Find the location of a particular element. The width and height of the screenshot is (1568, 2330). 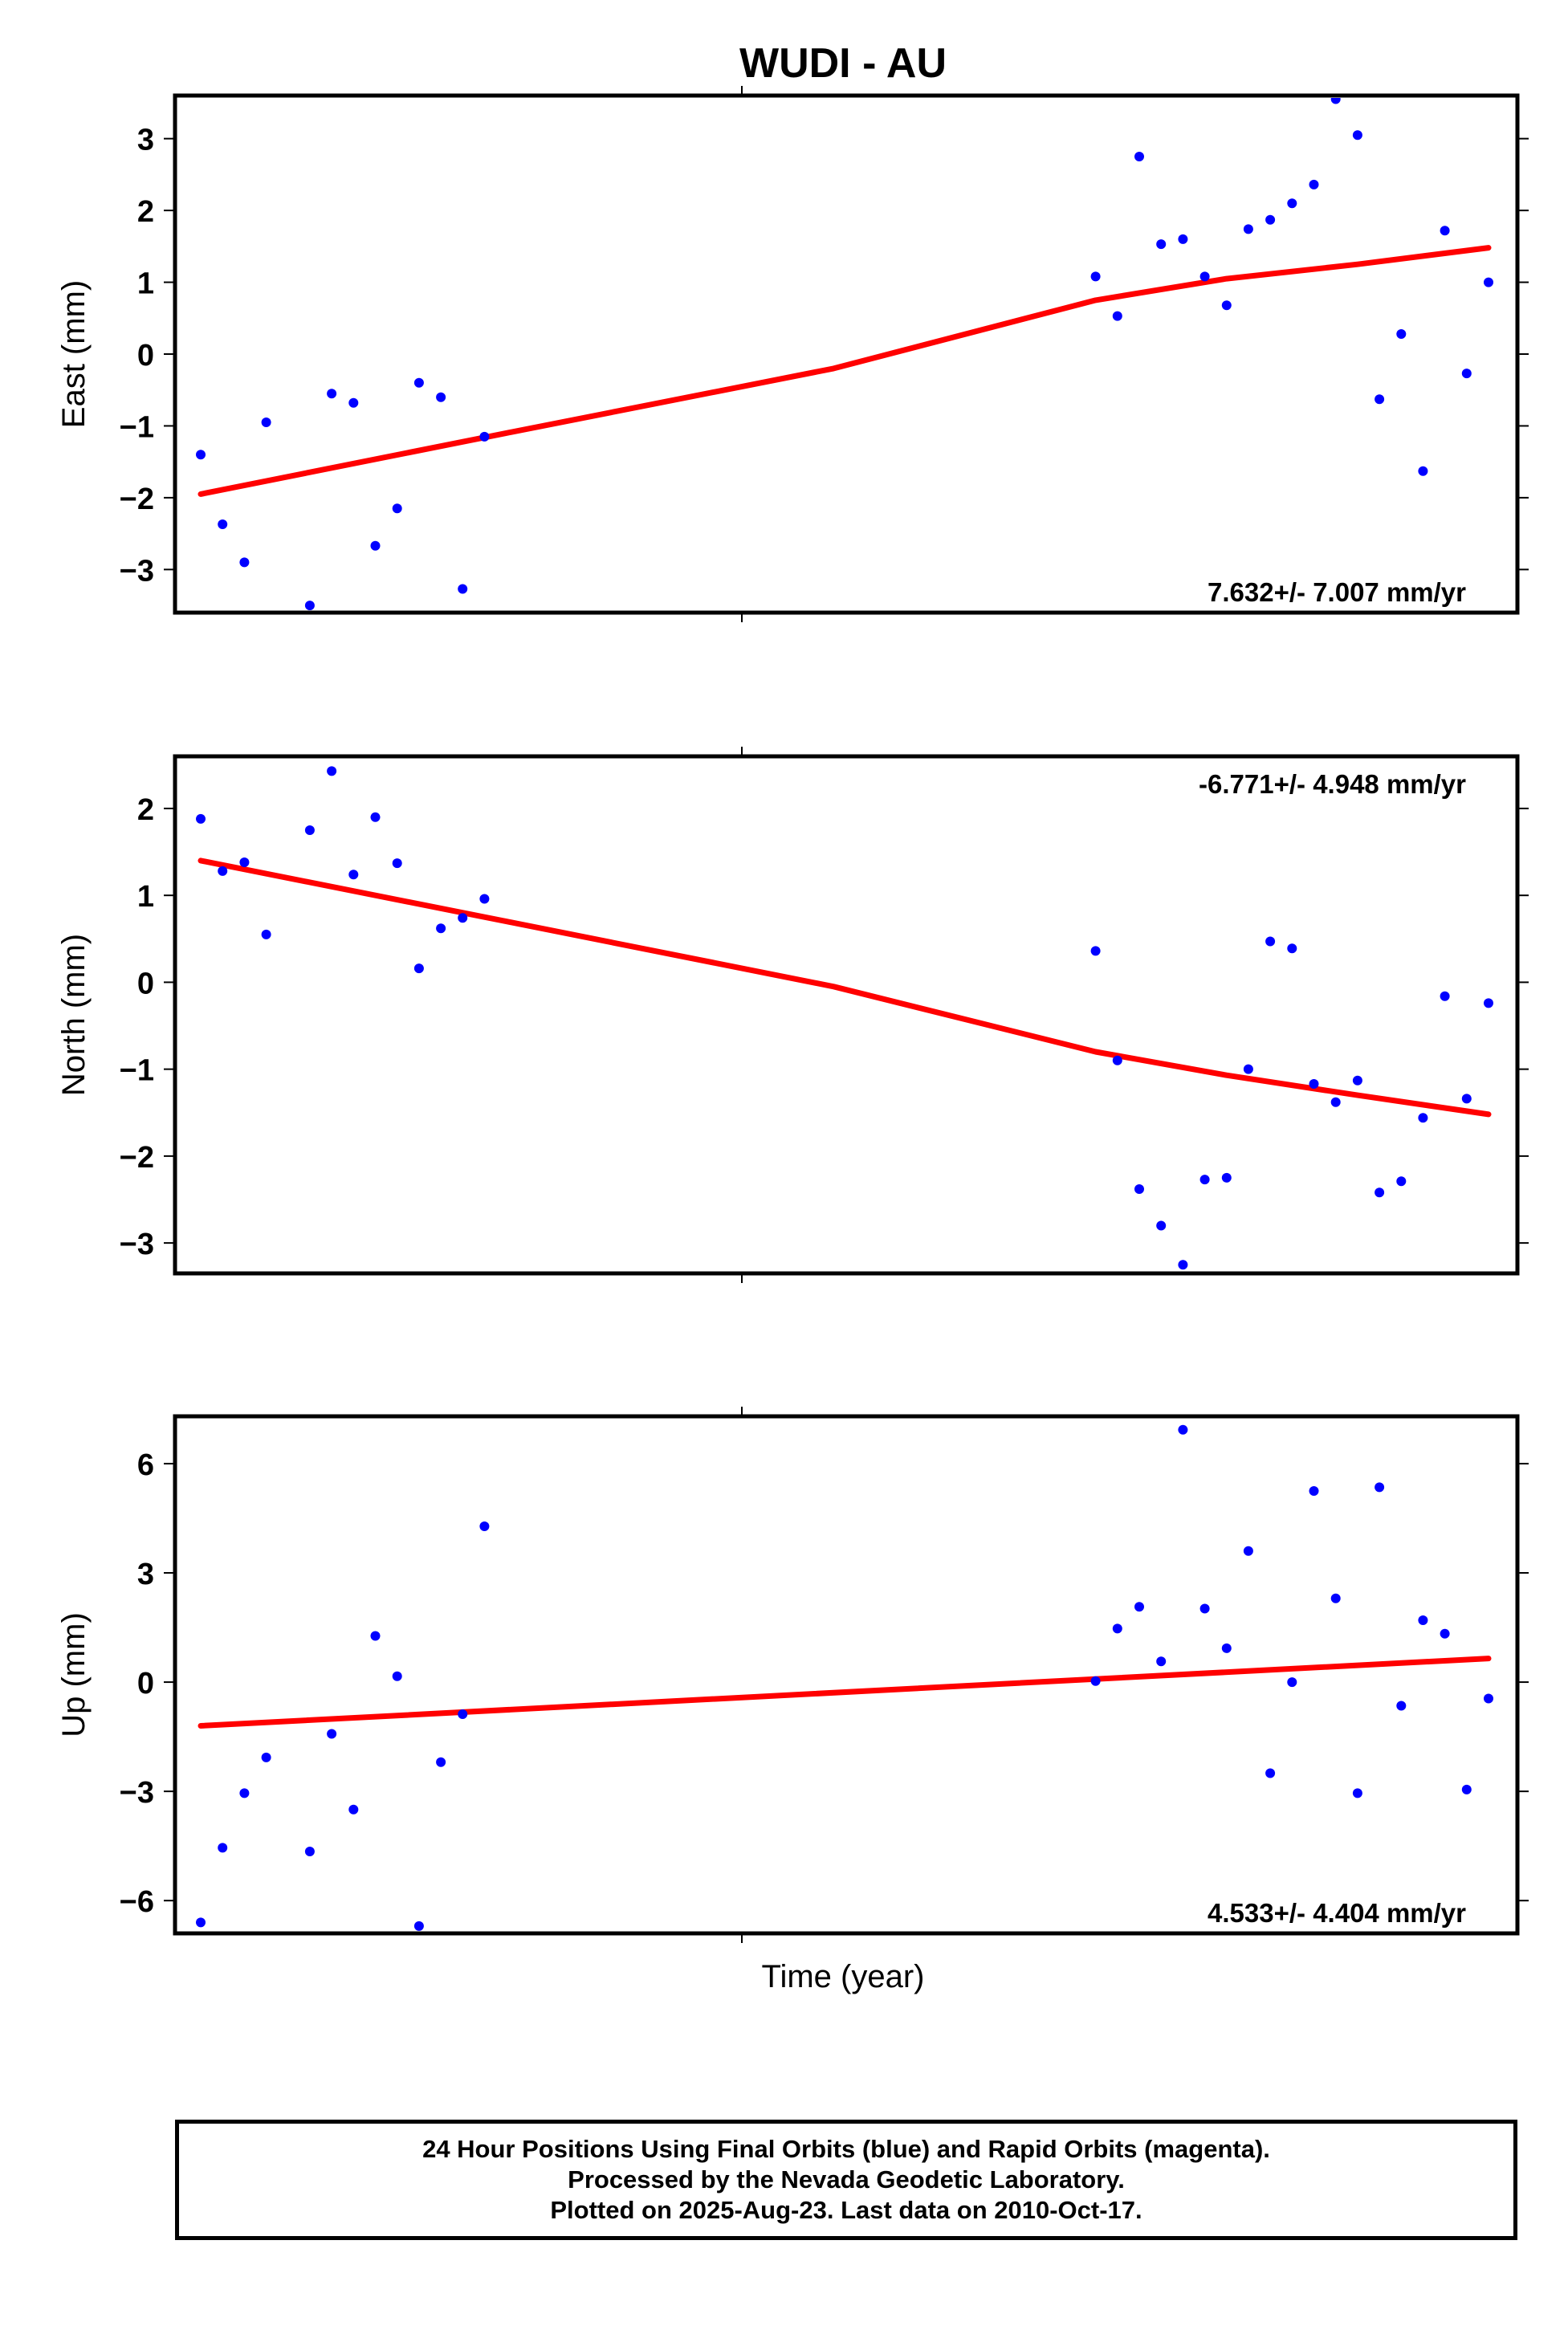

up-y-axis-label: Up (mm) is located at coordinates (74, 1674).